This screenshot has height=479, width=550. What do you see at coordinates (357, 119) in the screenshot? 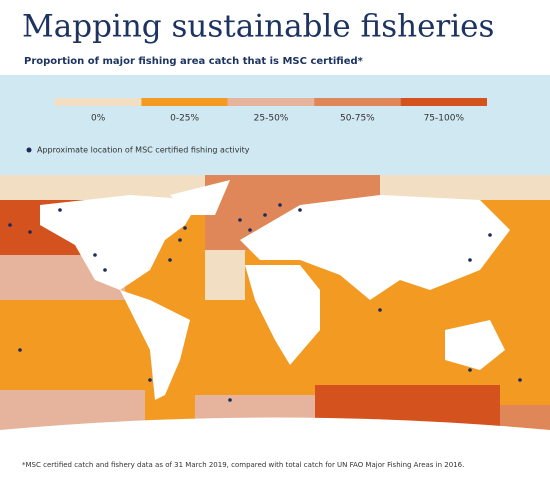
I see `legend-label: 50-75%` at bounding box center [357, 119].